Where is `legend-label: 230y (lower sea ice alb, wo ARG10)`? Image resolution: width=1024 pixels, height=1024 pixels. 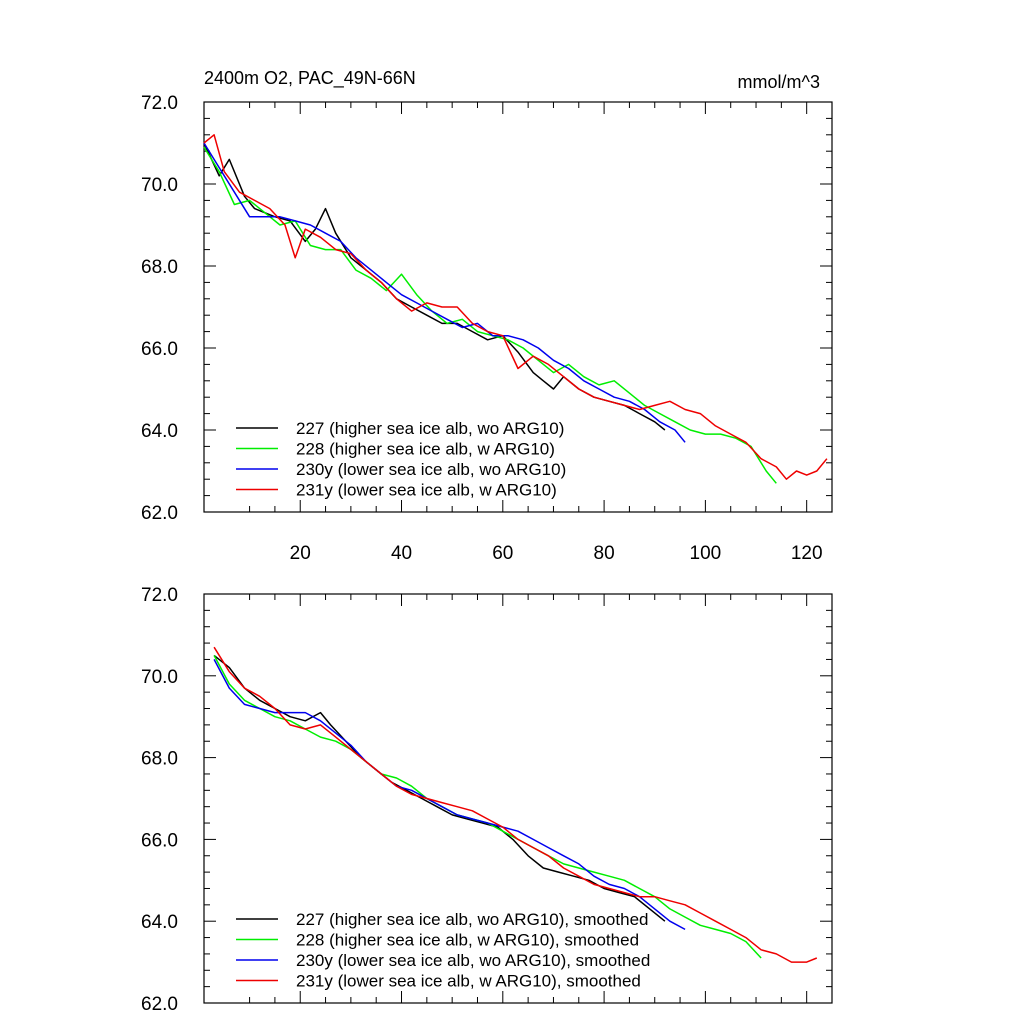
legend-label: 230y (lower sea ice alb, wo ARG10) is located at coordinates (431, 469).